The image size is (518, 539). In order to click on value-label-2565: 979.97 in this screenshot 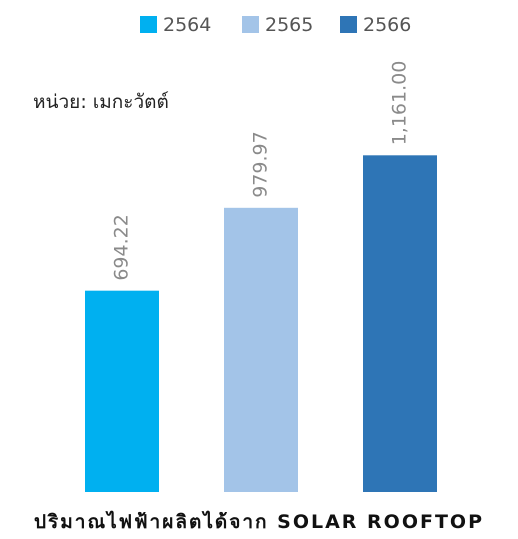, I will do `click(261, 164)`.